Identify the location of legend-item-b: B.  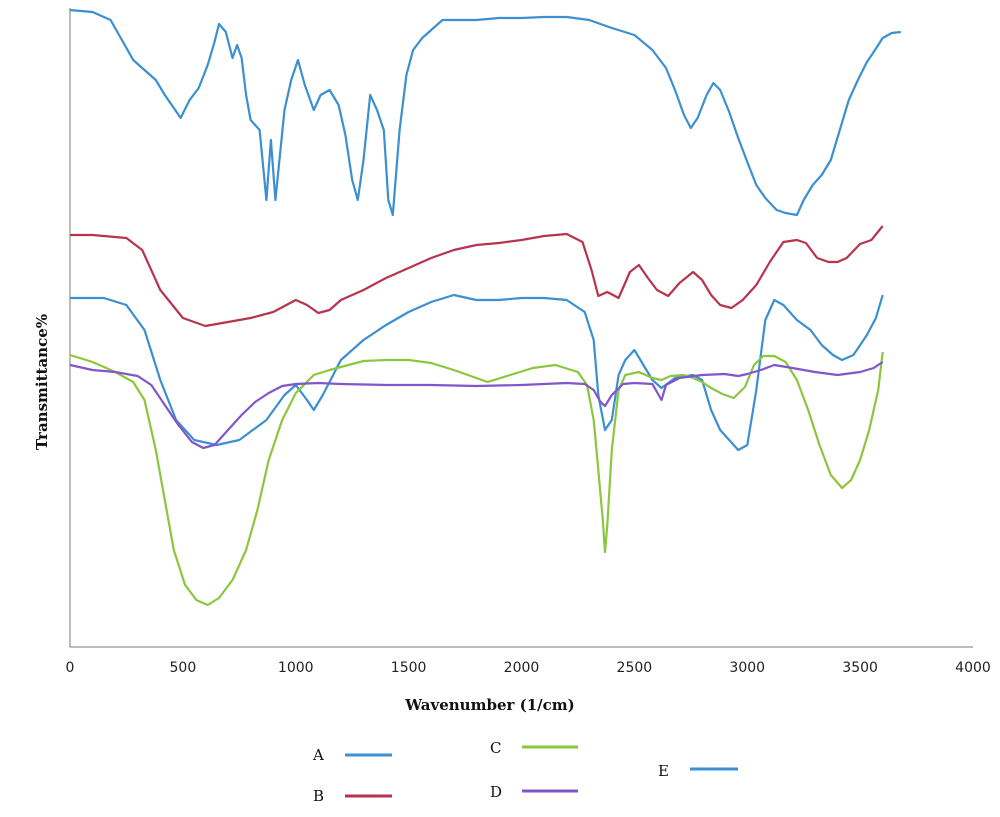
(352, 796).